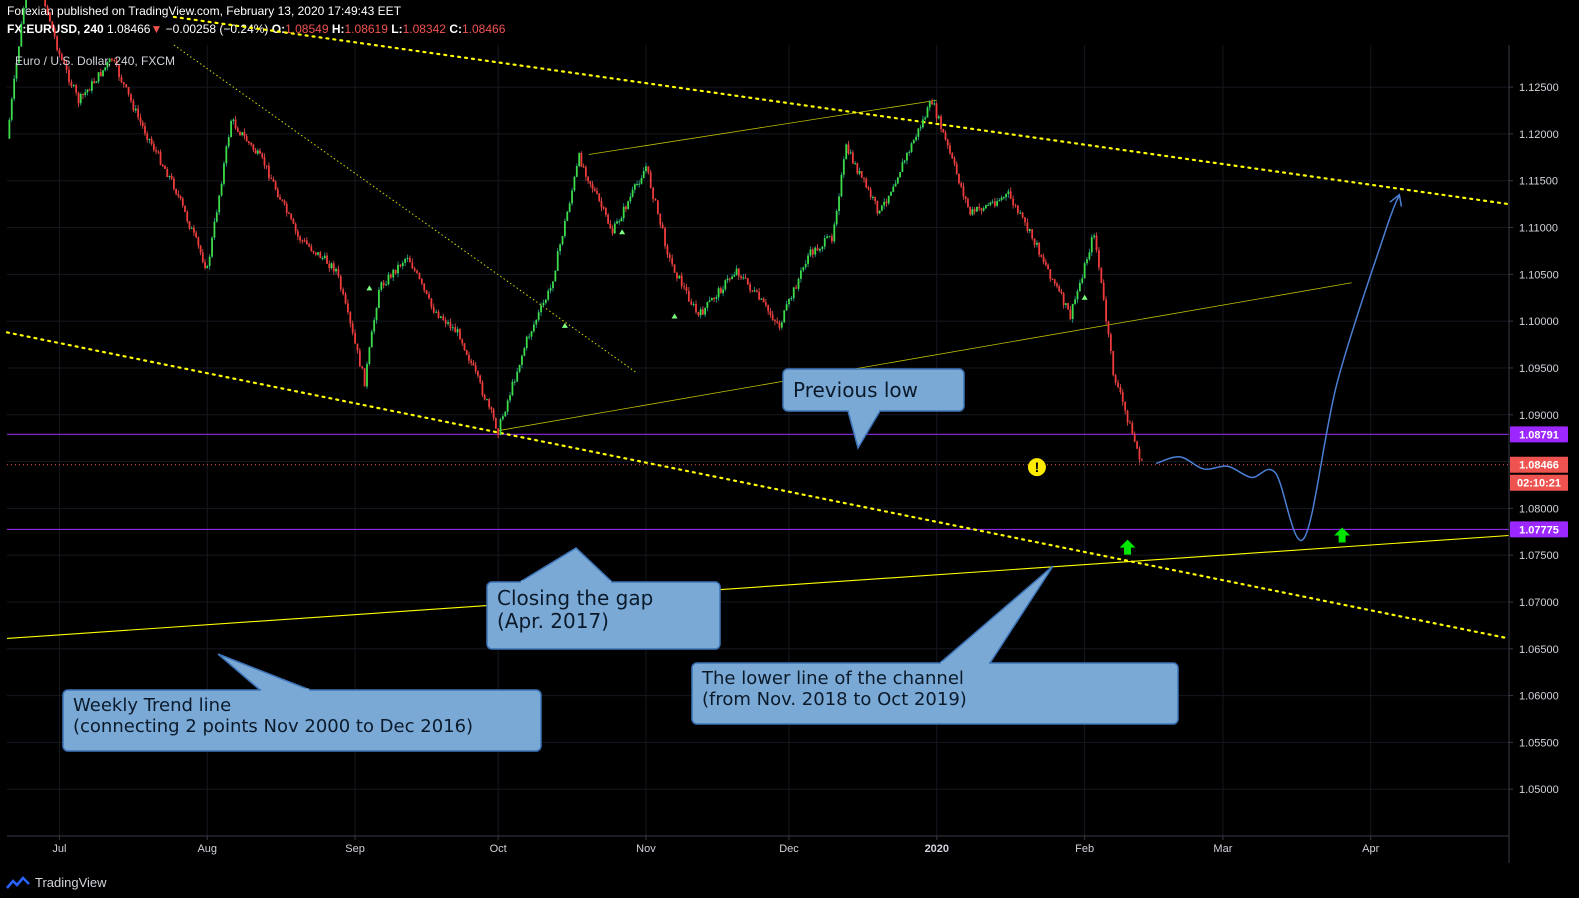  What do you see at coordinates (1539, 435) in the screenshot?
I see `level-price-label: 1.08791` at bounding box center [1539, 435].